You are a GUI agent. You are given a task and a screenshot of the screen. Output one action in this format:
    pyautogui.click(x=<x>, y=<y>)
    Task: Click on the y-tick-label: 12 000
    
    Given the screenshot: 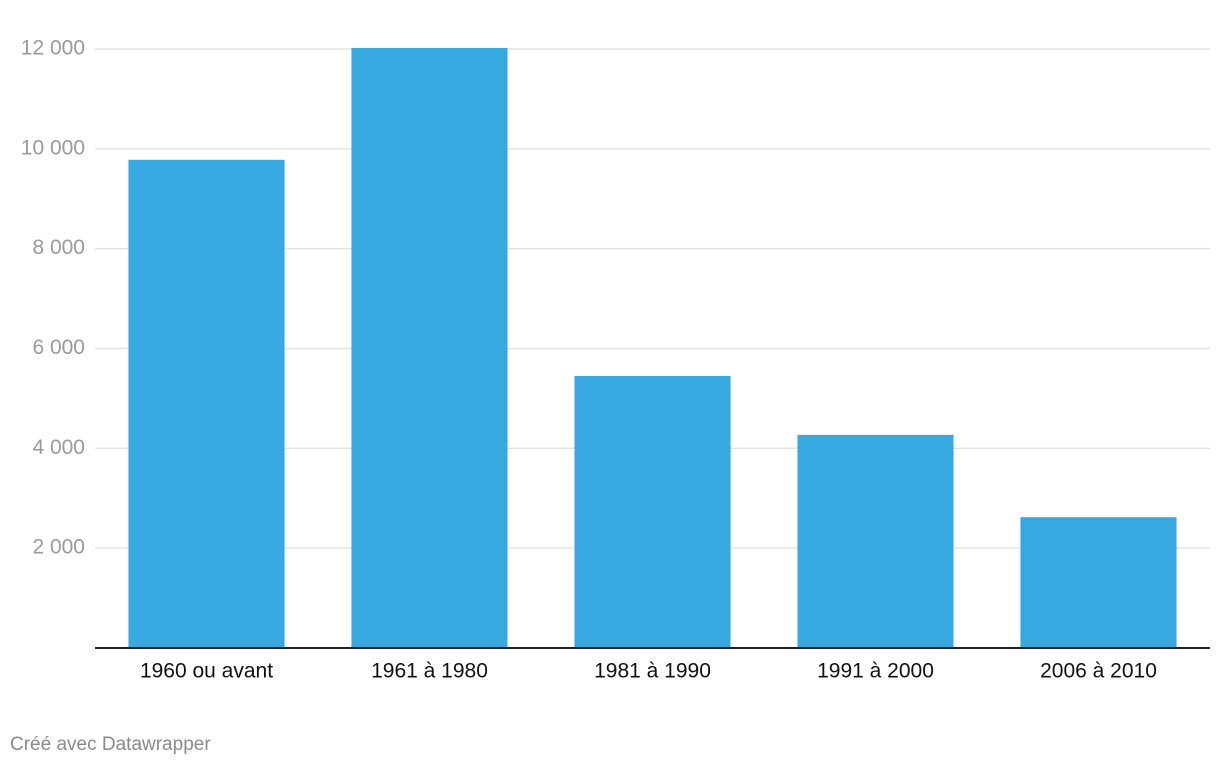 What is the action you would take?
    pyautogui.click(x=53, y=48)
    